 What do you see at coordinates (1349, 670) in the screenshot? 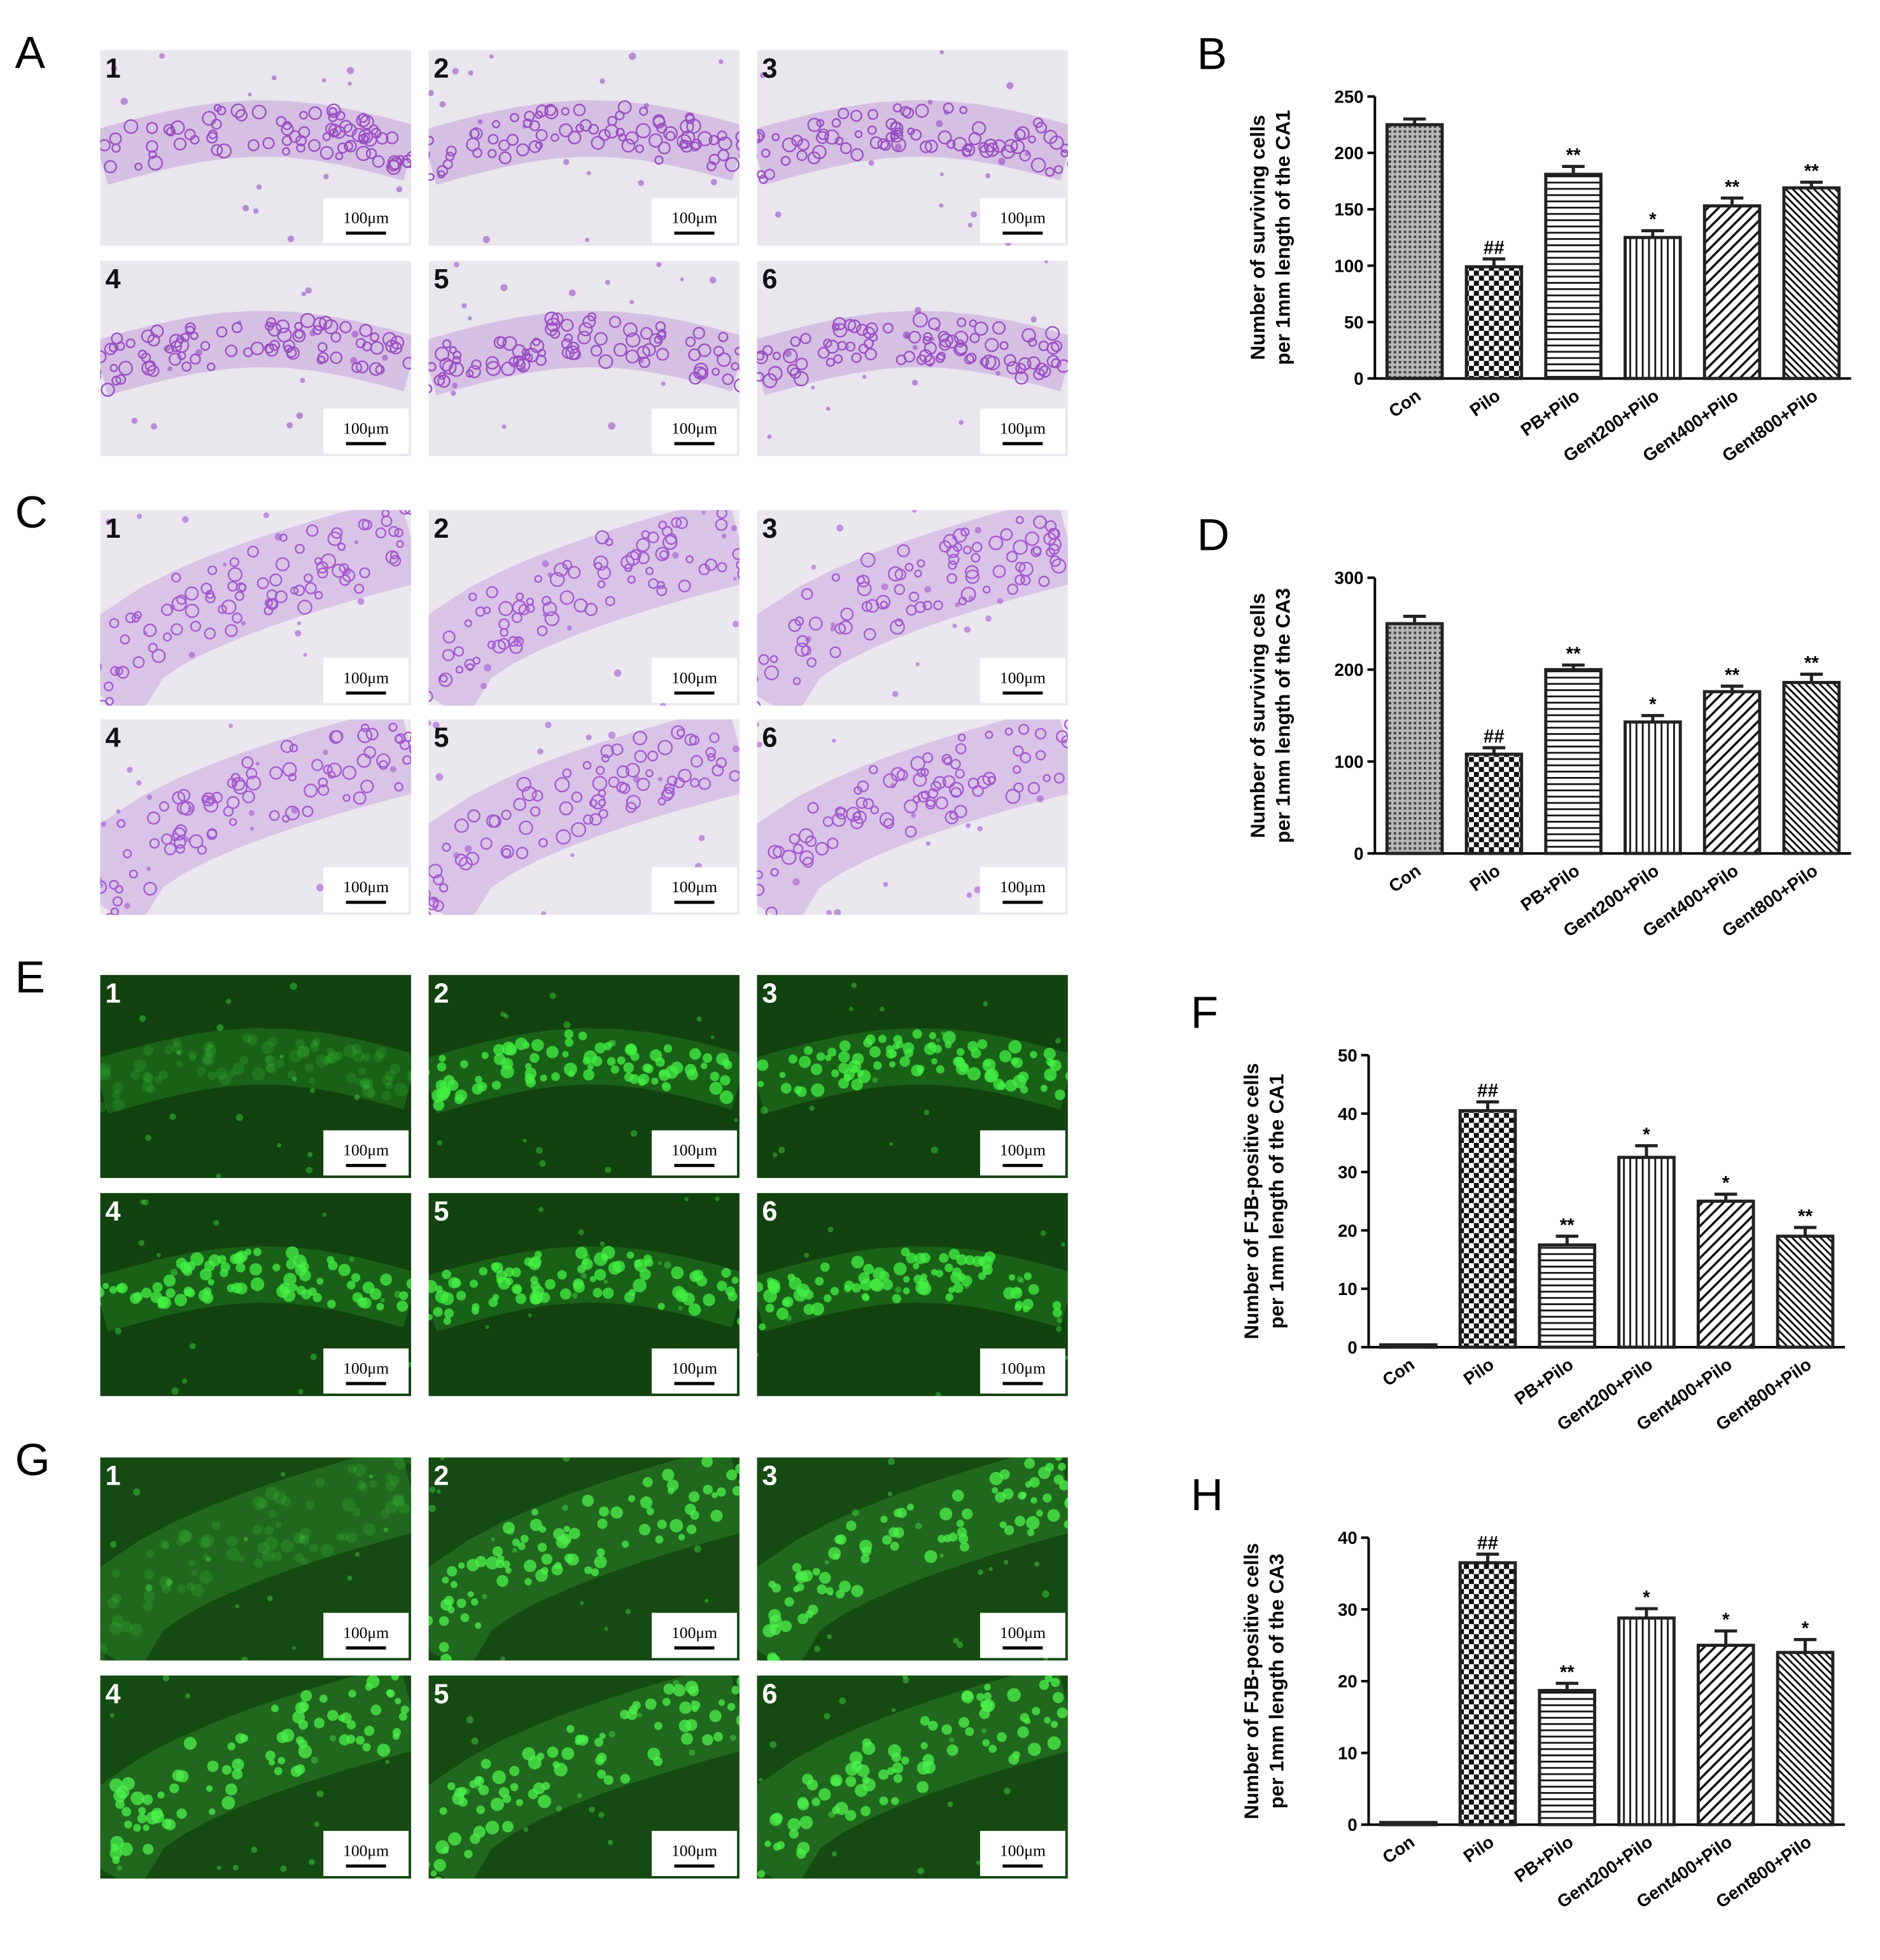
I see `y-tick-label: 200` at bounding box center [1349, 670].